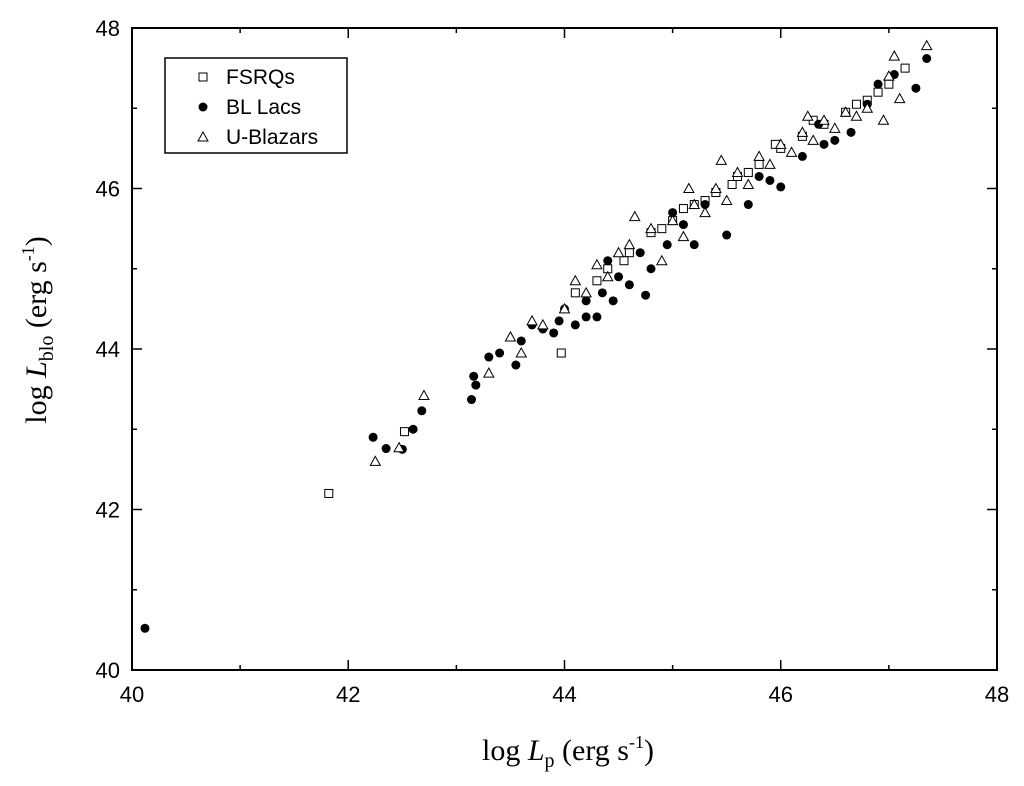  Describe the element at coordinates (108, 510) in the screenshot. I see `y-tick-label: 42` at that location.